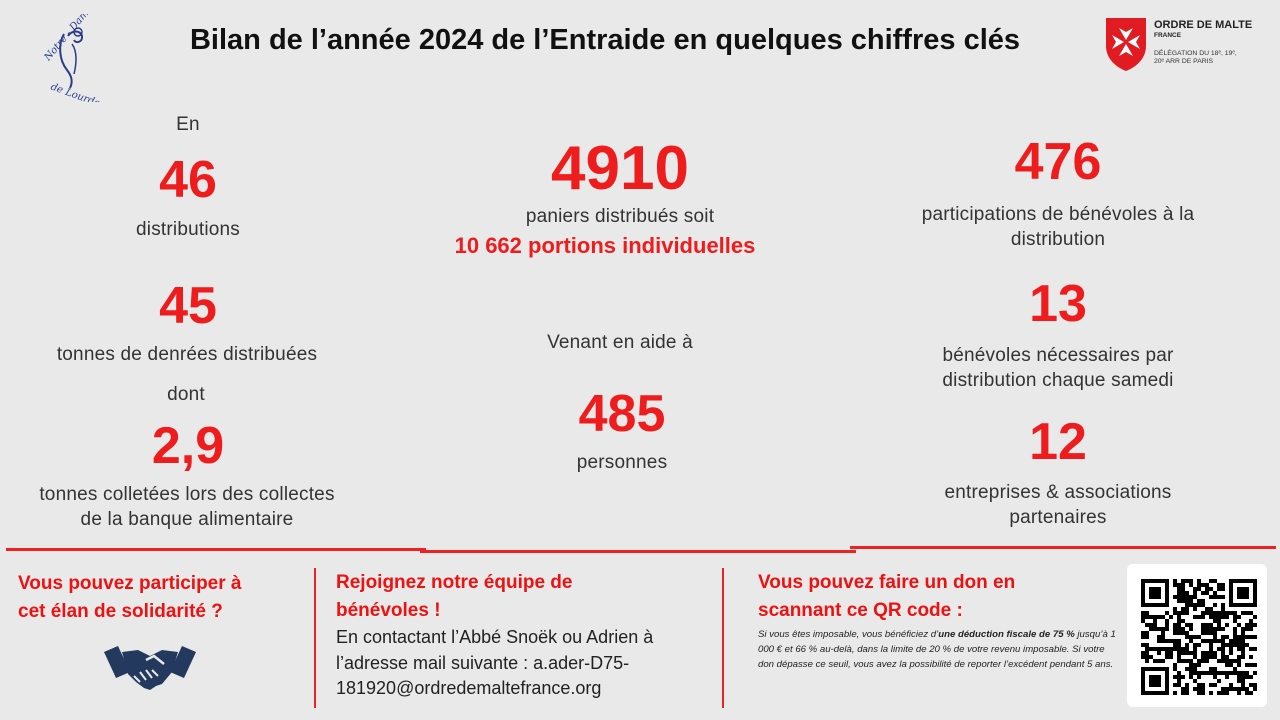 The height and width of the screenshot is (720, 1280). Describe the element at coordinates (1203, 25) in the screenshot. I see `ordre-name: ORDRE DE MALTE` at that location.